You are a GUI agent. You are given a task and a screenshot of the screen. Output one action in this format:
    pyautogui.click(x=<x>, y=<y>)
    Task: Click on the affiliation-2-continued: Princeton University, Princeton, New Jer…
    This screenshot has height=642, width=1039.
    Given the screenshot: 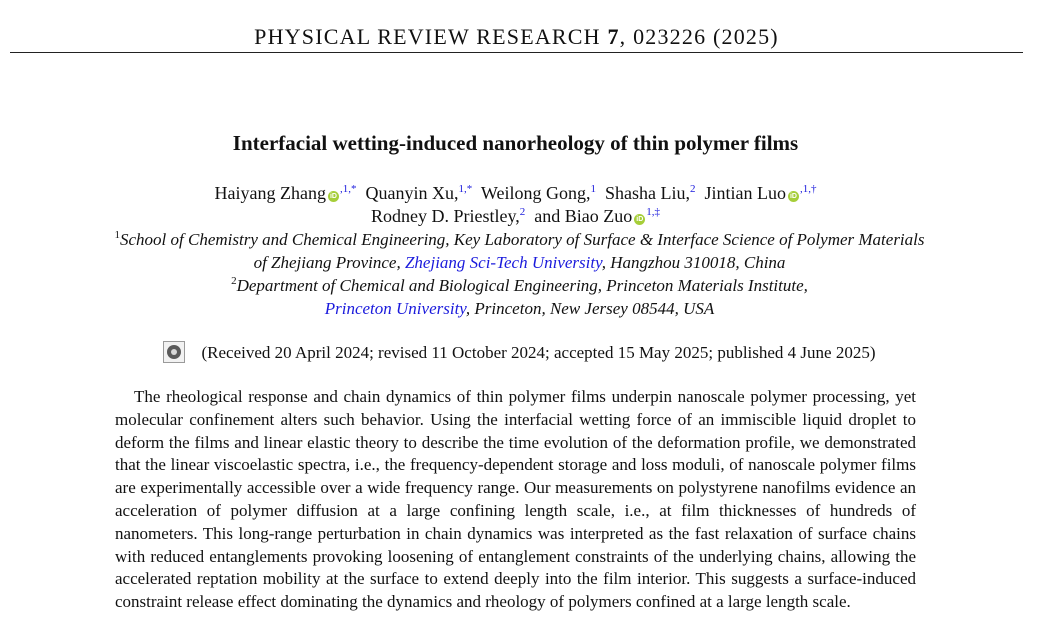 What is the action you would take?
    pyautogui.click(x=519, y=309)
    